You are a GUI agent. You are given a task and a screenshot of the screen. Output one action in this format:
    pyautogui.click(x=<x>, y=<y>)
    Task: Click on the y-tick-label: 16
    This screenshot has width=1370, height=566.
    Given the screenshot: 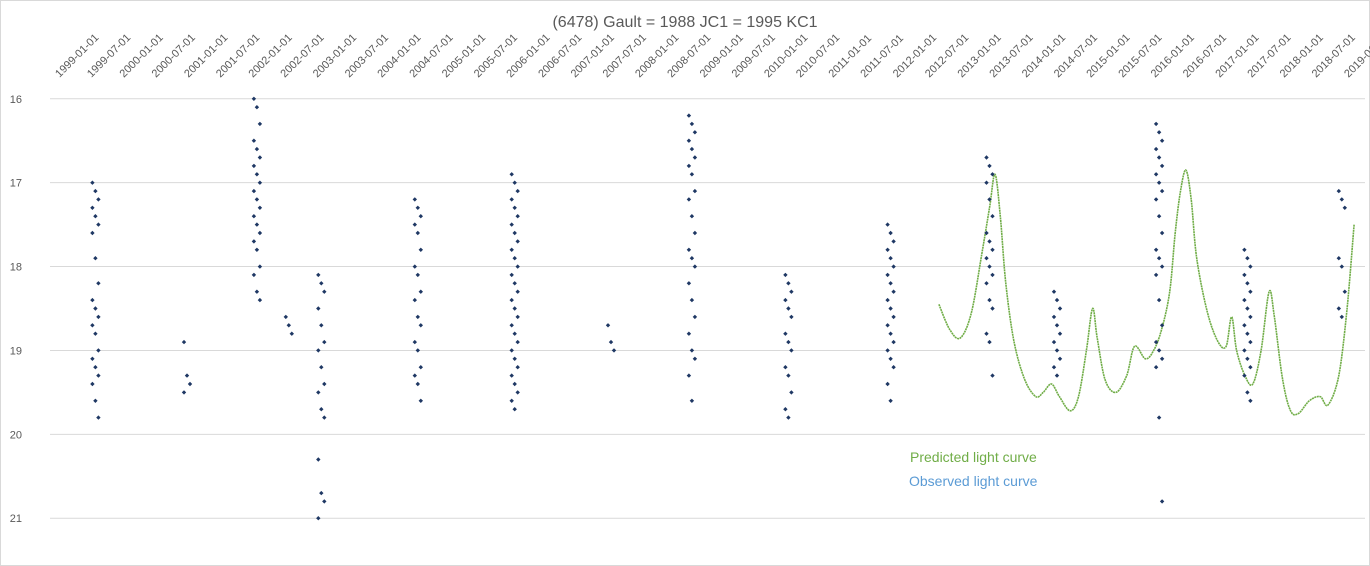 What is the action you would take?
    pyautogui.click(x=16, y=100)
    